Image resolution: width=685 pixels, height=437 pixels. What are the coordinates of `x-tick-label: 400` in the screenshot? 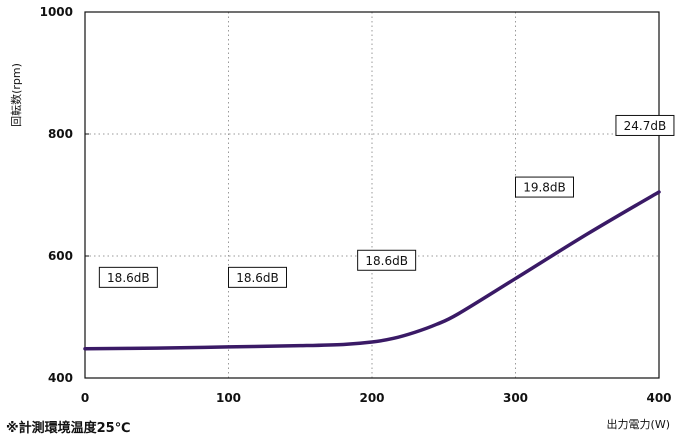 It's located at (658, 398).